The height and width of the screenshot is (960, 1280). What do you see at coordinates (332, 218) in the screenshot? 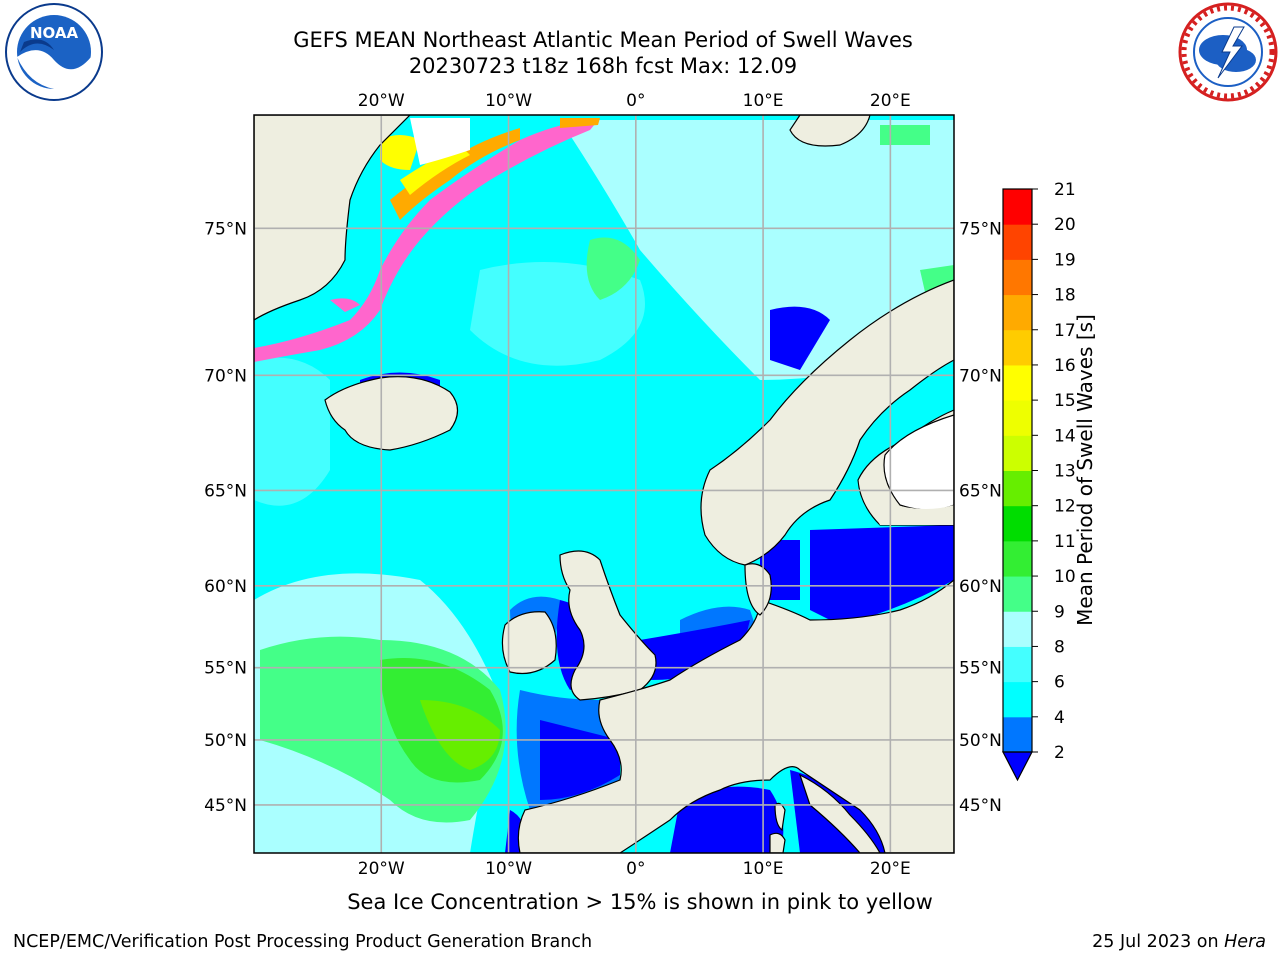
I see `greenland` at bounding box center [332, 218].